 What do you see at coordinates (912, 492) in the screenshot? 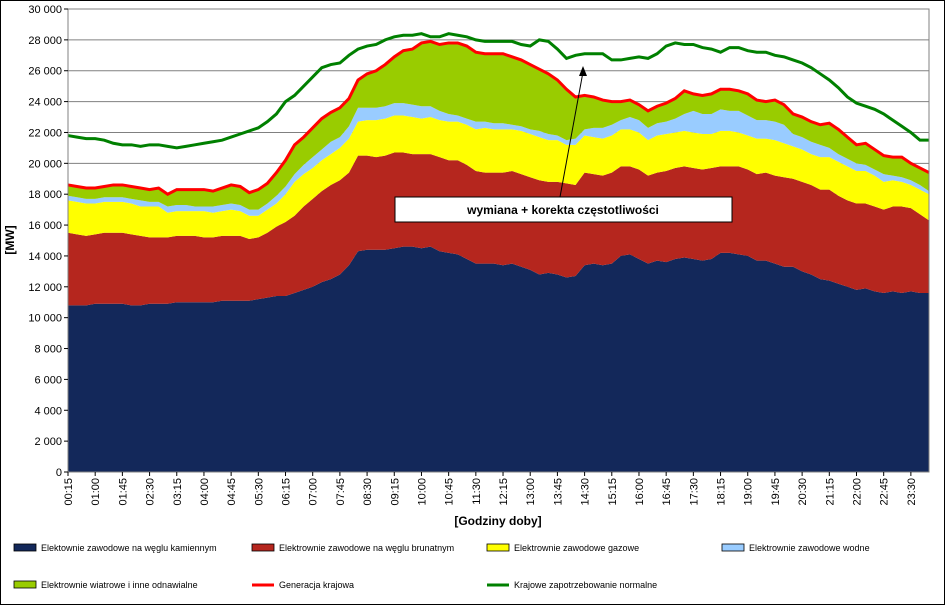
I see `x-tick-label: 23:30` at bounding box center [912, 492].